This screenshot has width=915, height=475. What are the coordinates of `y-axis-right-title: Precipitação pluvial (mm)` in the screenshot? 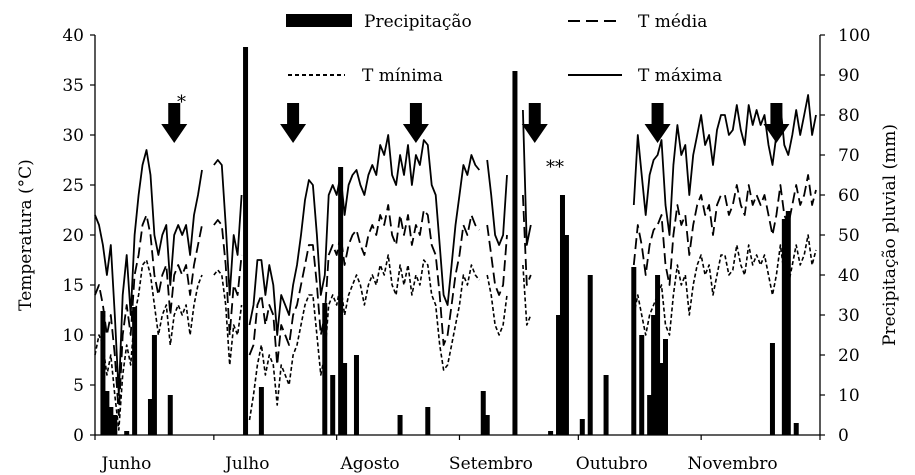 It's located at (890, 235).